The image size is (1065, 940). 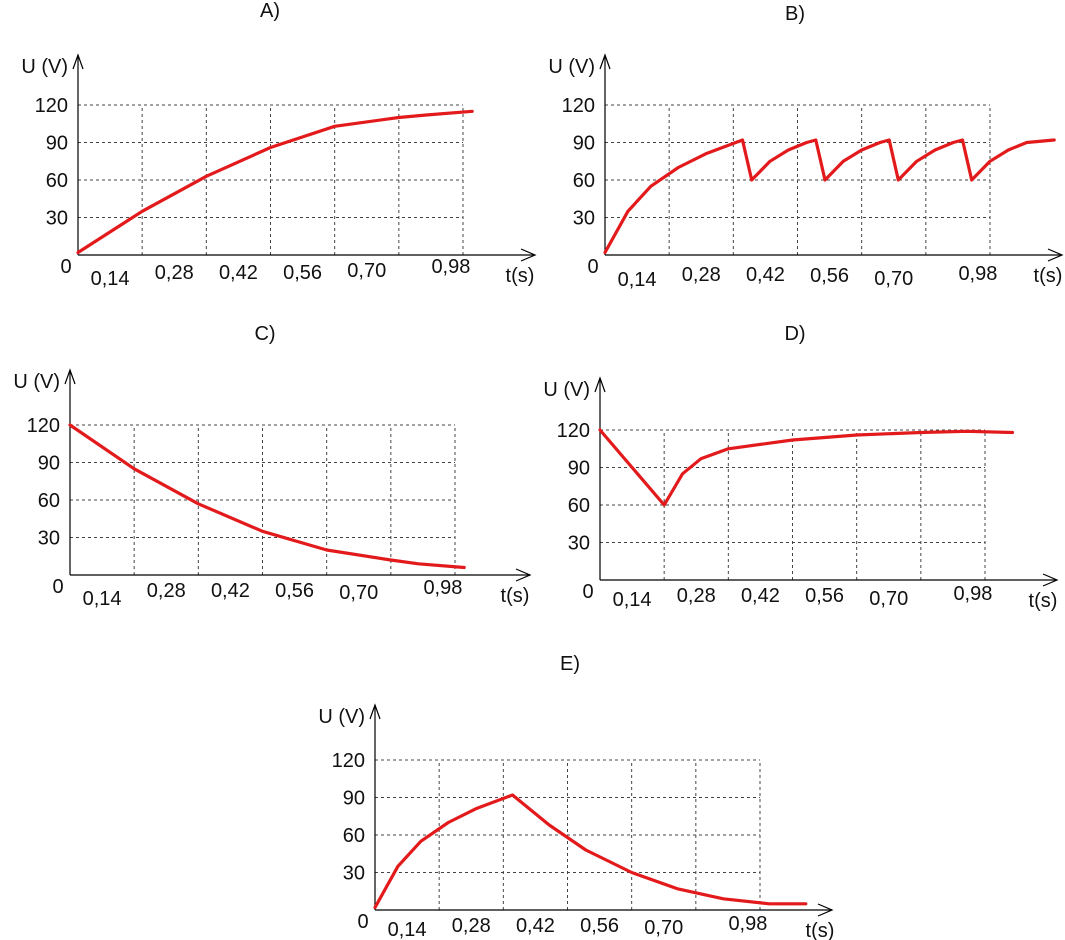 What do you see at coordinates (264, 334) in the screenshot?
I see `chart-title: C)` at bounding box center [264, 334].